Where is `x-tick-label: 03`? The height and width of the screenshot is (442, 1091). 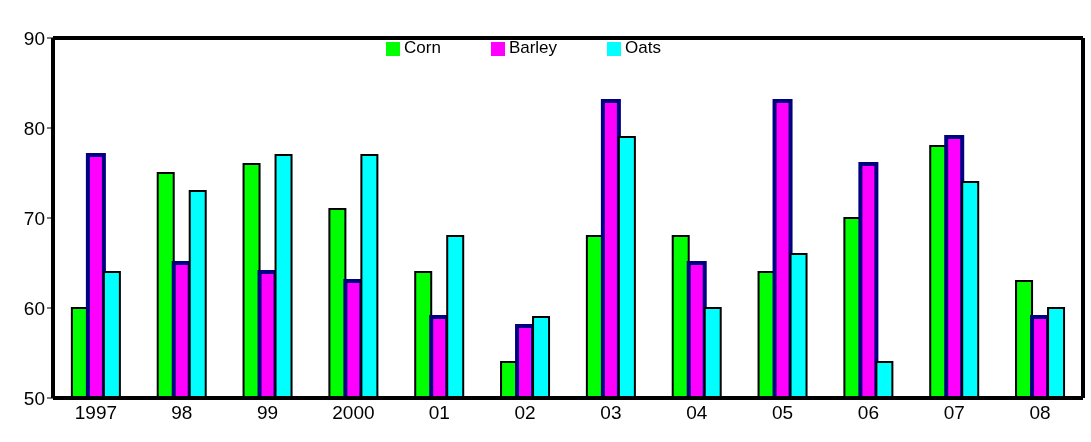 x-tick-label: 03 is located at coordinates (611, 413).